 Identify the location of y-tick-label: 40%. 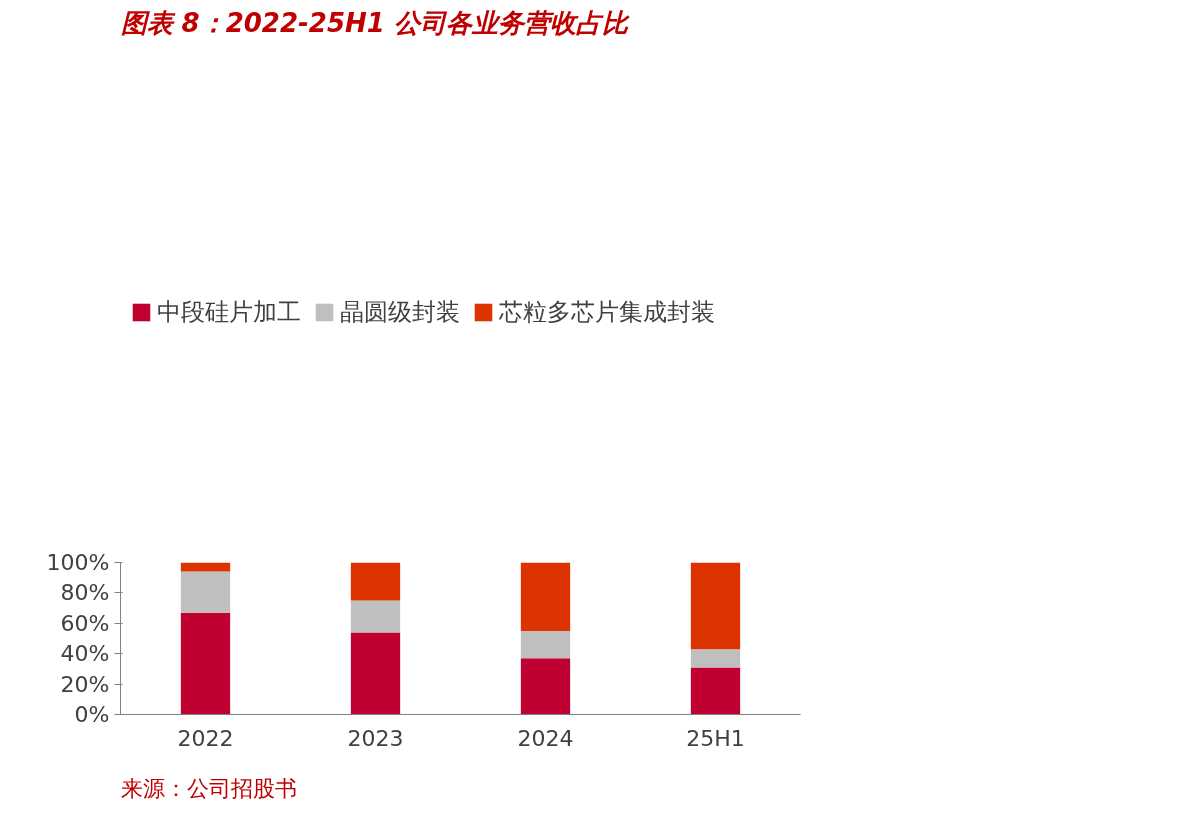
(85, 654).